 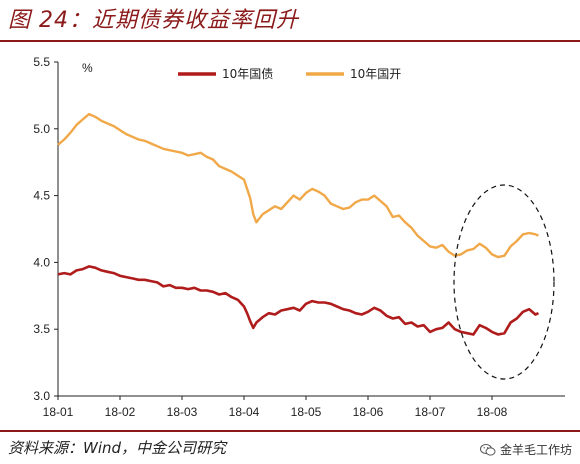 What do you see at coordinates (120, 412) in the screenshot?
I see `x-tick-label: 18-02` at bounding box center [120, 412].